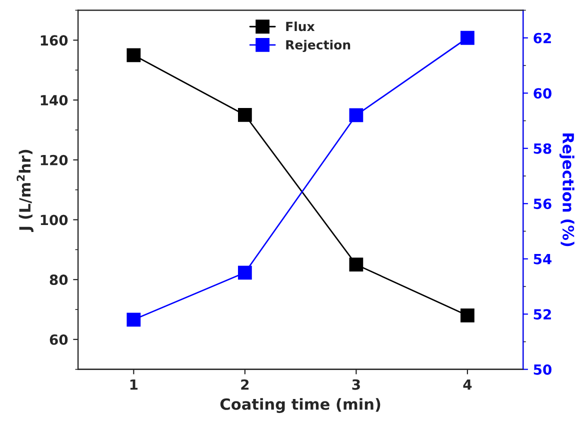 The height and width of the screenshot is (427, 578). Describe the element at coordinates (300, 405) in the screenshot. I see `x-axis-title: Coating time (min)` at that location.